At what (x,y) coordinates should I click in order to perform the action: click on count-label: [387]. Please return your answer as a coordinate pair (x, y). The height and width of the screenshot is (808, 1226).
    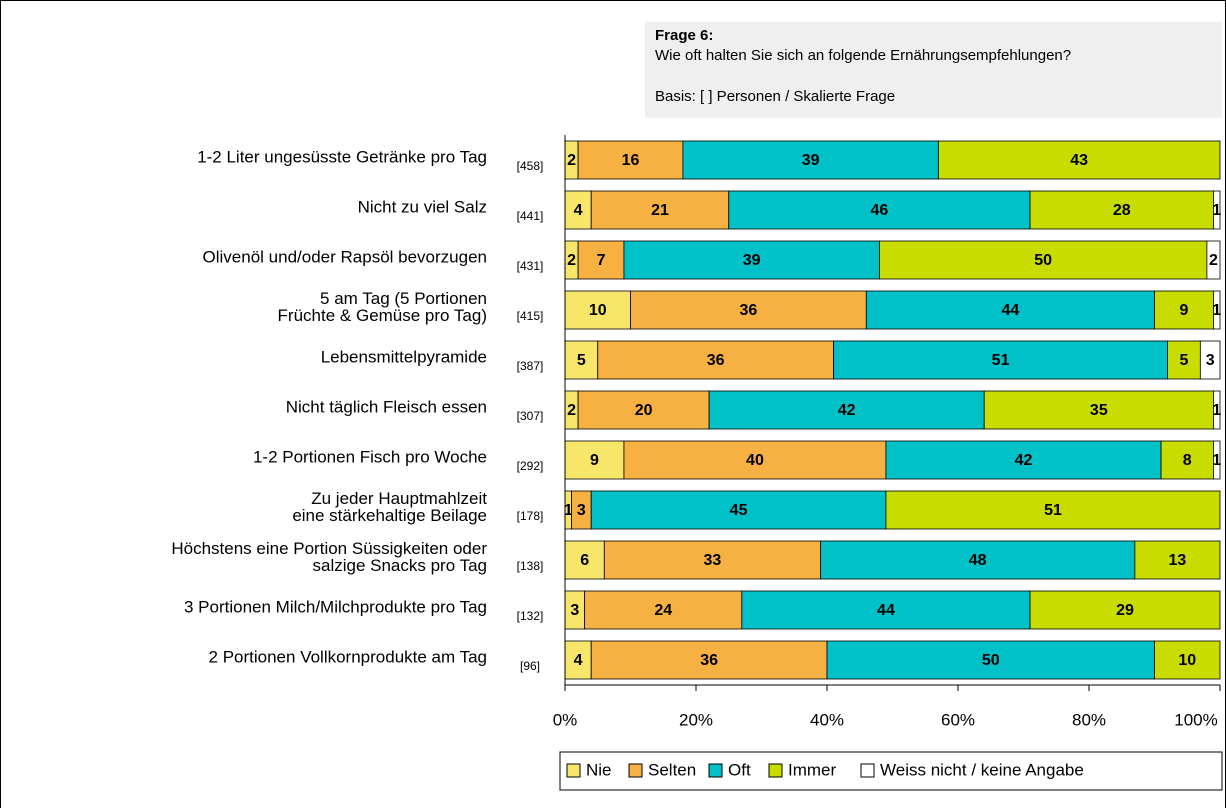
    Looking at the image, I should click on (530, 366).